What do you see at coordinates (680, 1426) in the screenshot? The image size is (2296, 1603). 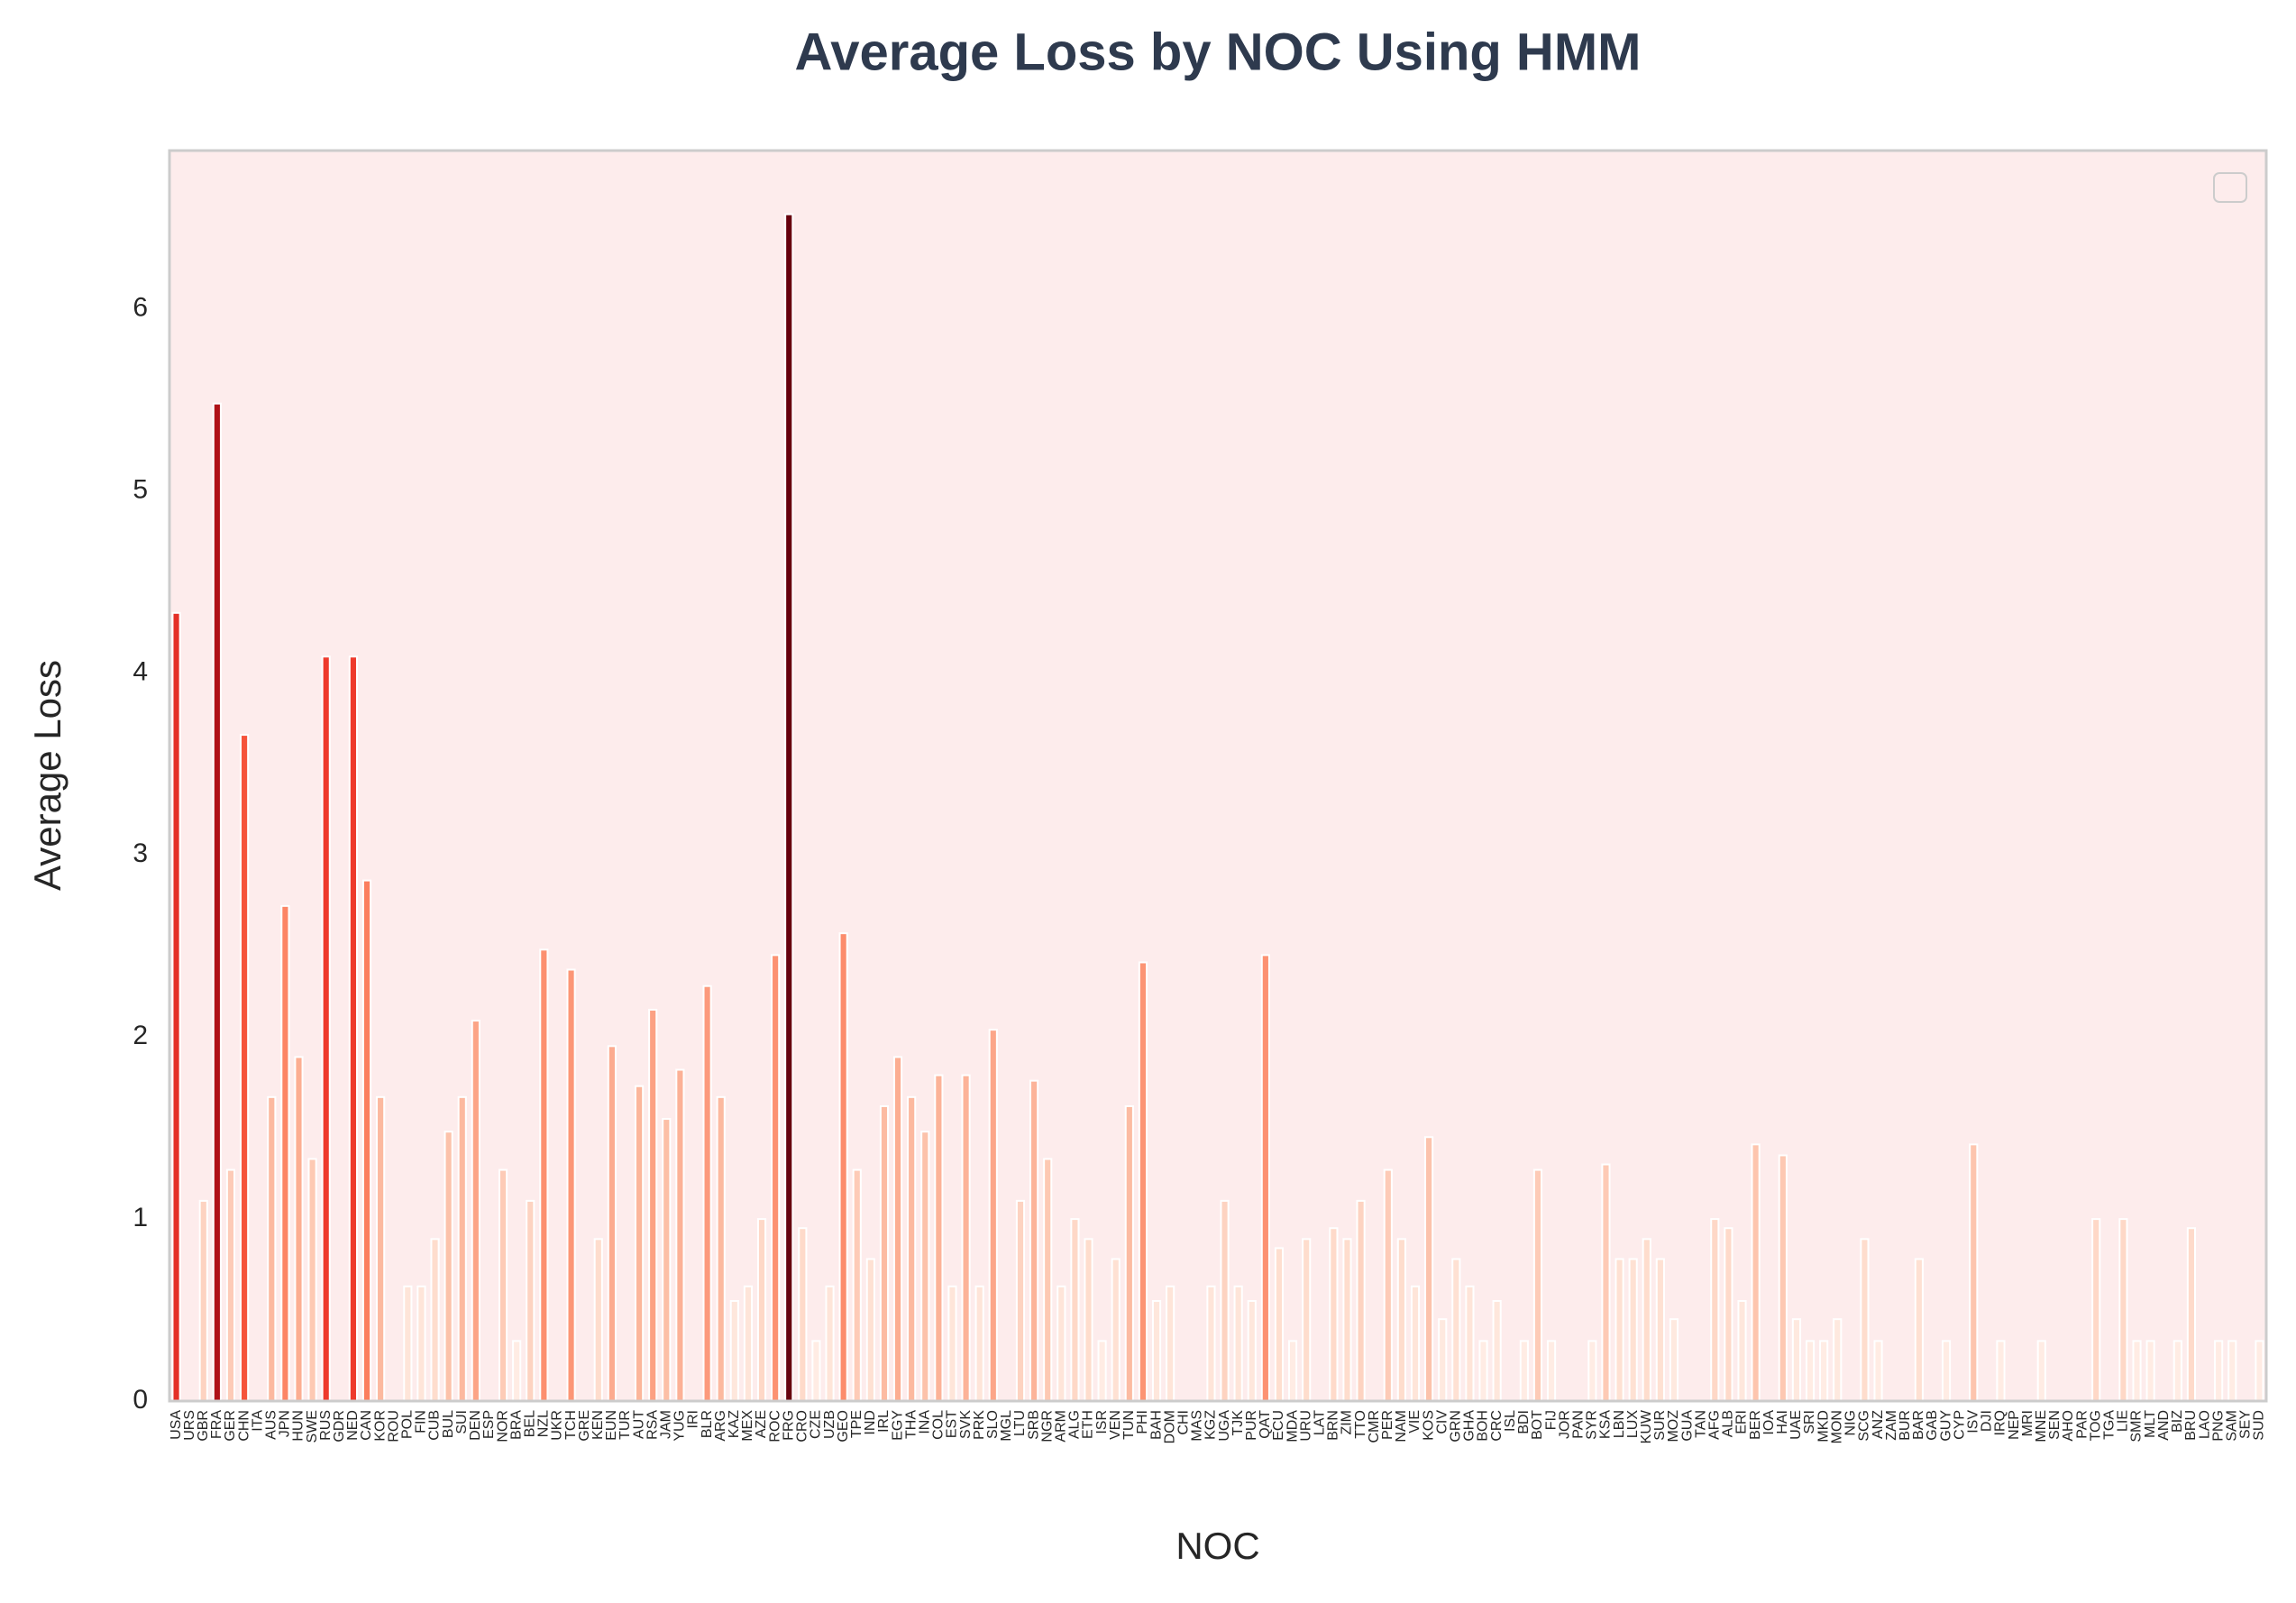 I see `x-tick-label: YUG` at bounding box center [680, 1426].